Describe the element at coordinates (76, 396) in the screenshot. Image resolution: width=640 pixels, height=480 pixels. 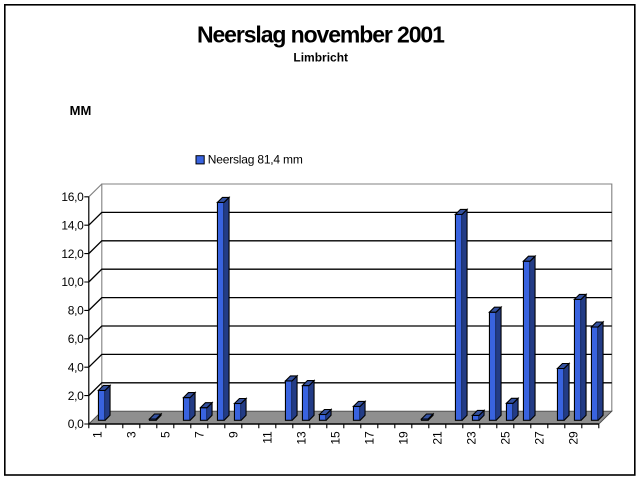
I see `svg-text: 2,0` at that location.